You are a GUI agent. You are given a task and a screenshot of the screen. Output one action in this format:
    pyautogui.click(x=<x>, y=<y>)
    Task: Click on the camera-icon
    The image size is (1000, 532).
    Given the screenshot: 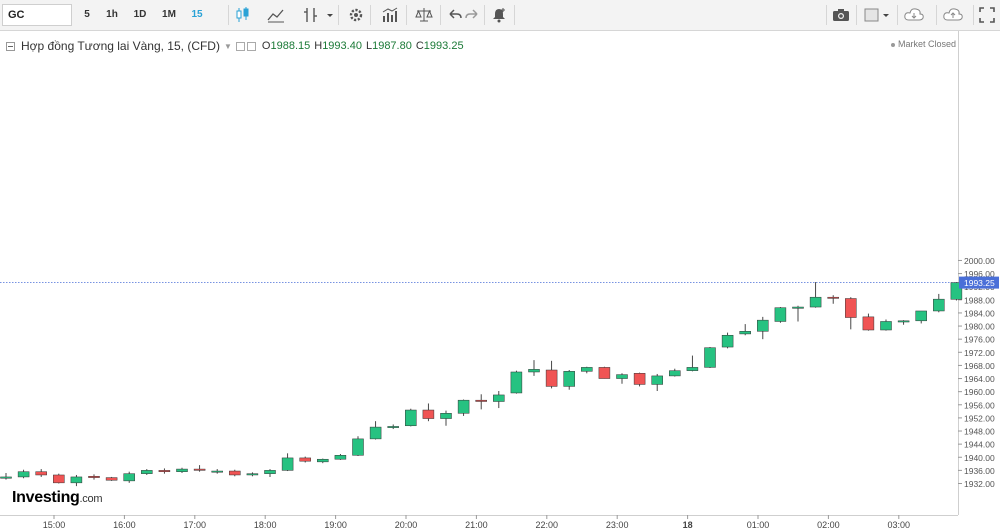 What is the action you would take?
    pyautogui.click(x=841, y=15)
    